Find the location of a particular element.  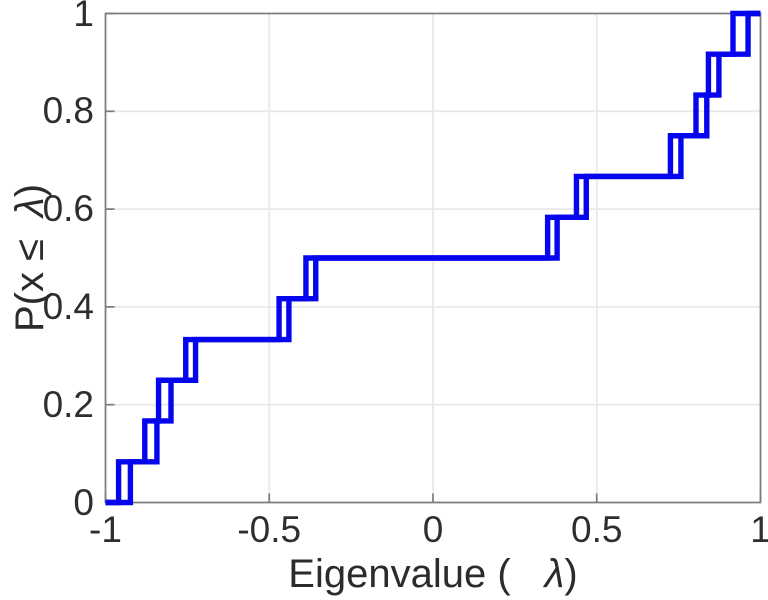

x-tick-label: -1 is located at coordinates (105, 529).